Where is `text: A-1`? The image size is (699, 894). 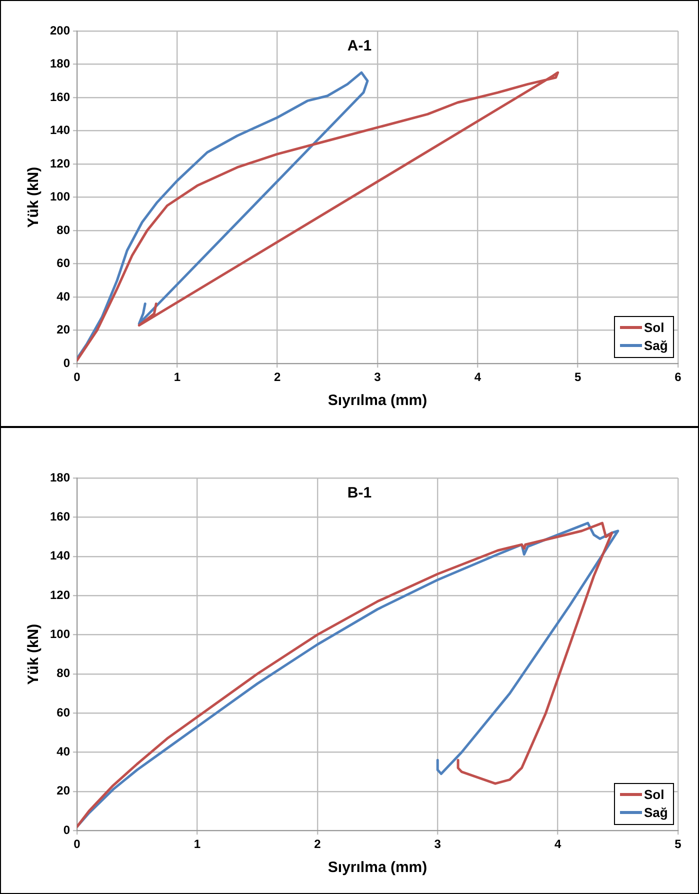 text: A-1 is located at coordinates (359, 46).